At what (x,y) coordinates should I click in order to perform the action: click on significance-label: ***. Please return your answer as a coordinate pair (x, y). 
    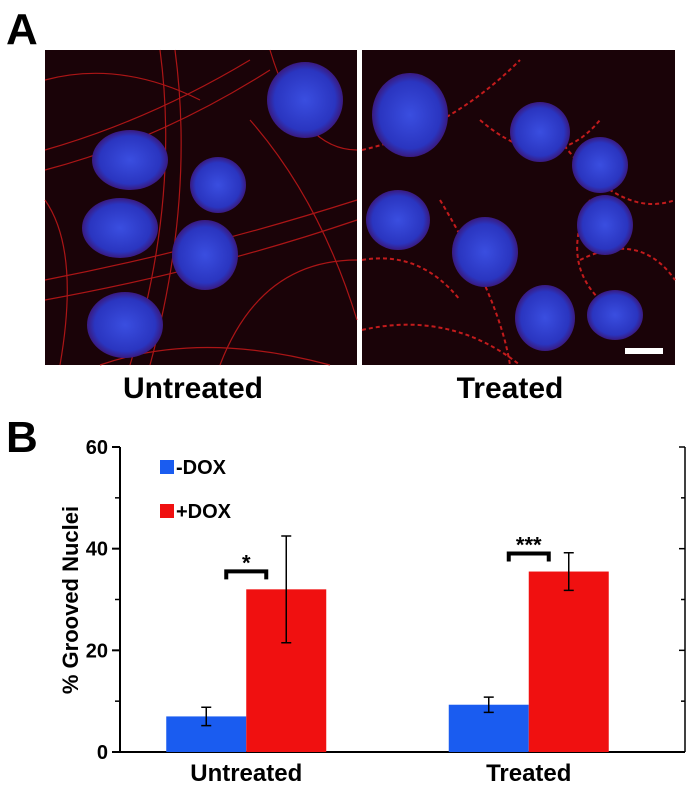
    Looking at the image, I should click on (529, 545).